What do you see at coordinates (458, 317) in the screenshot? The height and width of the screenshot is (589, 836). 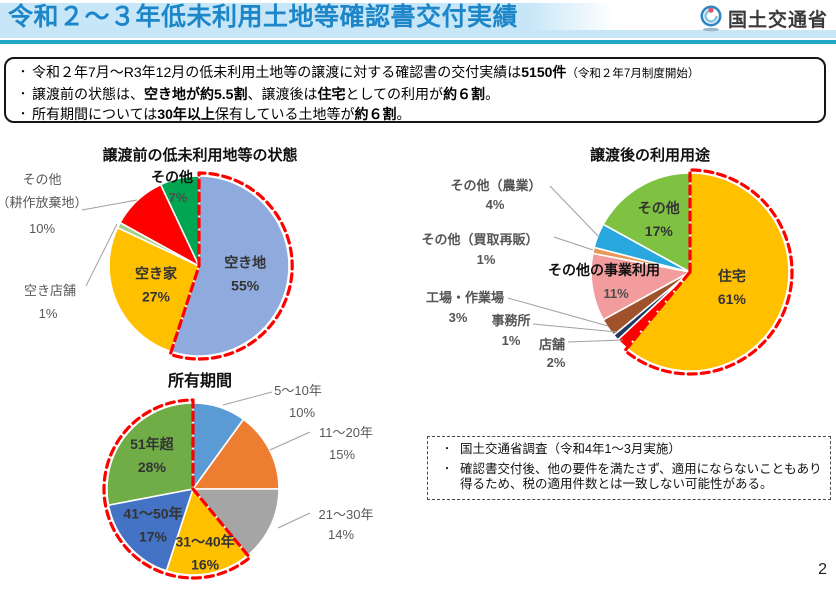 I see `slice-value: 3%` at bounding box center [458, 317].